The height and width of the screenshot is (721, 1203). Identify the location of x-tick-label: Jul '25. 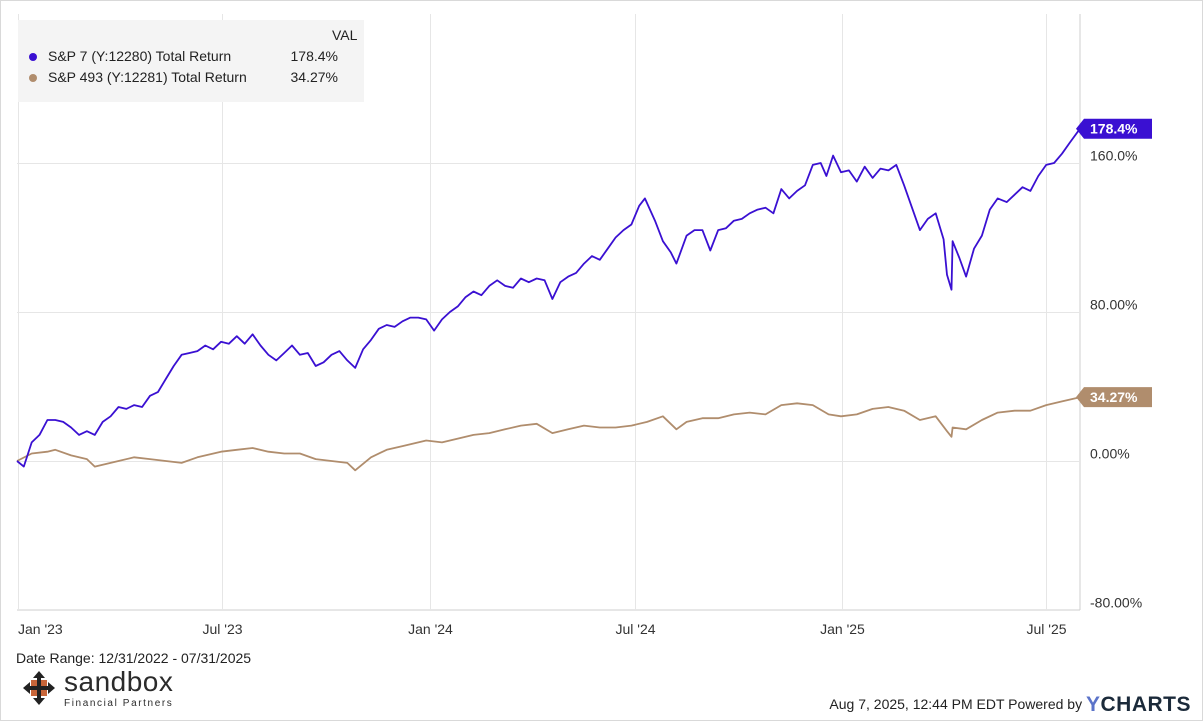
(1046, 629).